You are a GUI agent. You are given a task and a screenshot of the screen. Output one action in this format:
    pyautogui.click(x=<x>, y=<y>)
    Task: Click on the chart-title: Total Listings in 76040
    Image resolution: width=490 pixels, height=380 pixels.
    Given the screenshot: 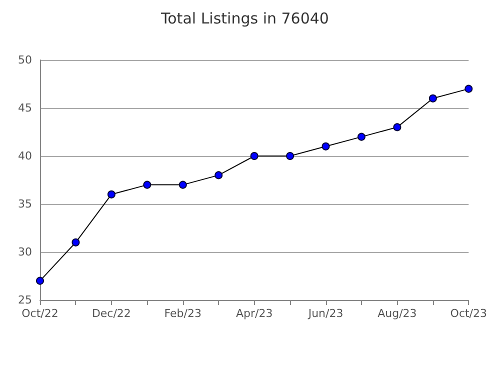 What is the action you would take?
    pyautogui.click(x=244, y=19)
    